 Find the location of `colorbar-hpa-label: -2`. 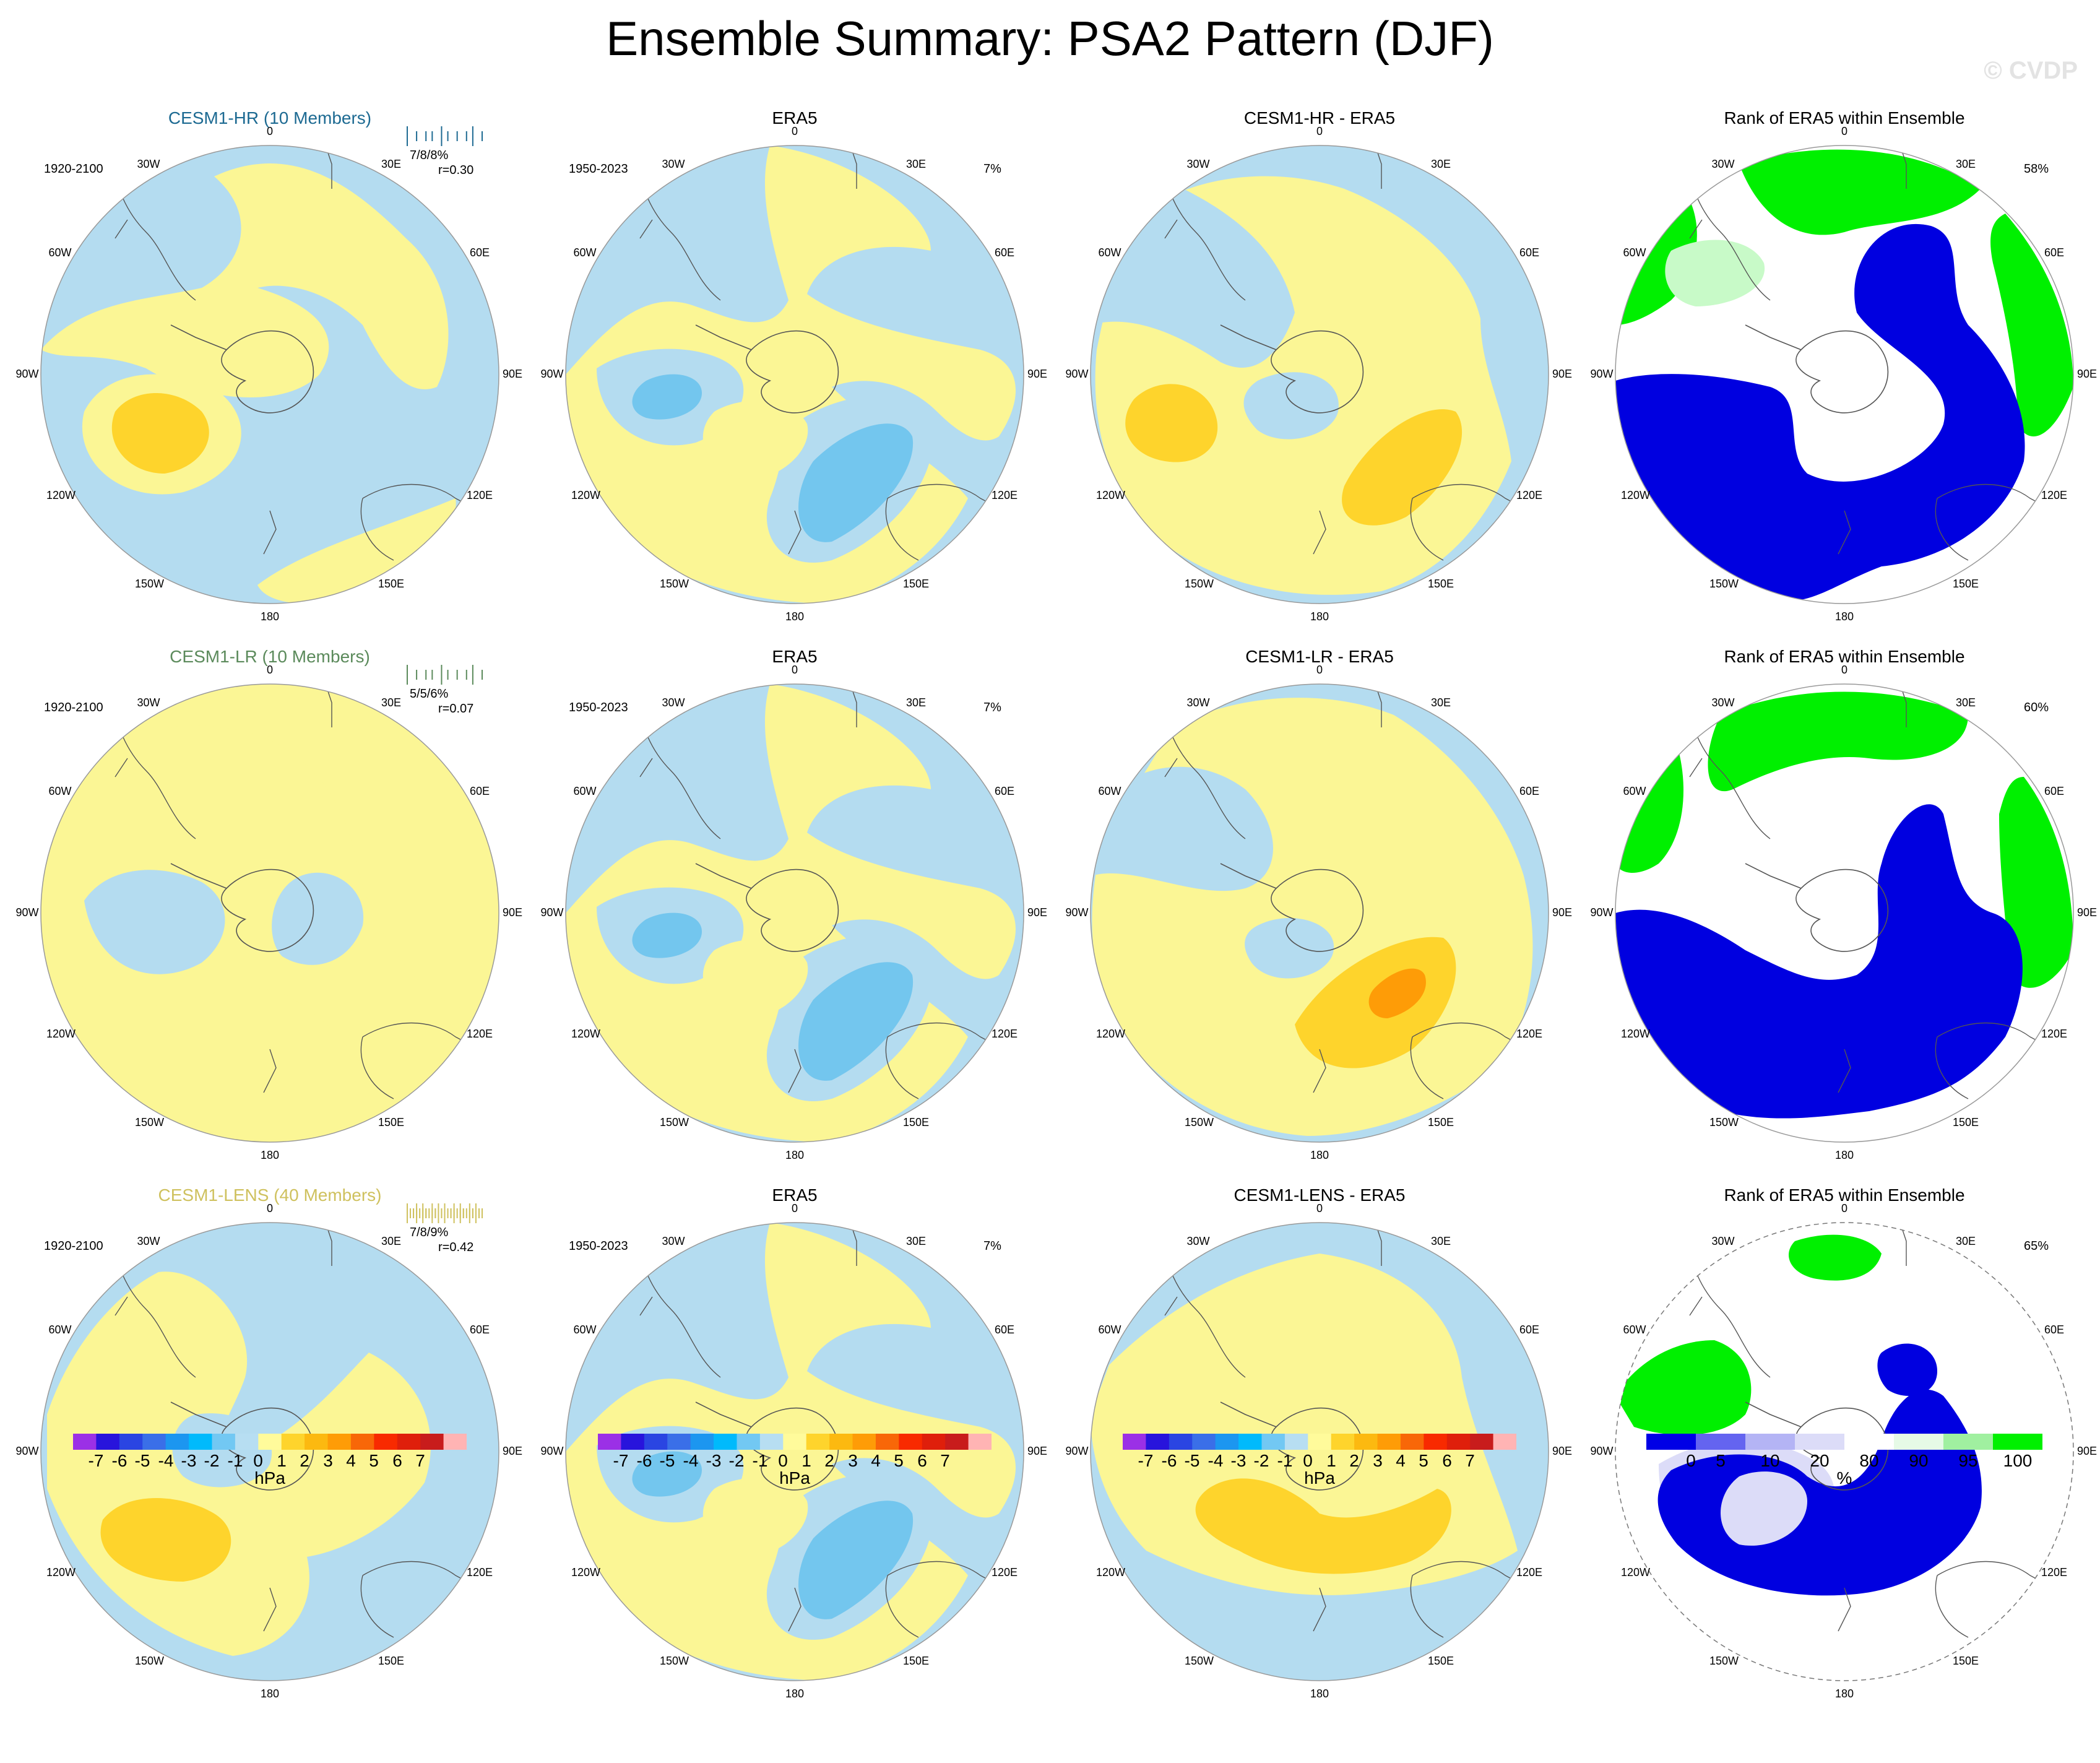

colorbar-hpa-label: -2 is located at coordinates (212, 1460).